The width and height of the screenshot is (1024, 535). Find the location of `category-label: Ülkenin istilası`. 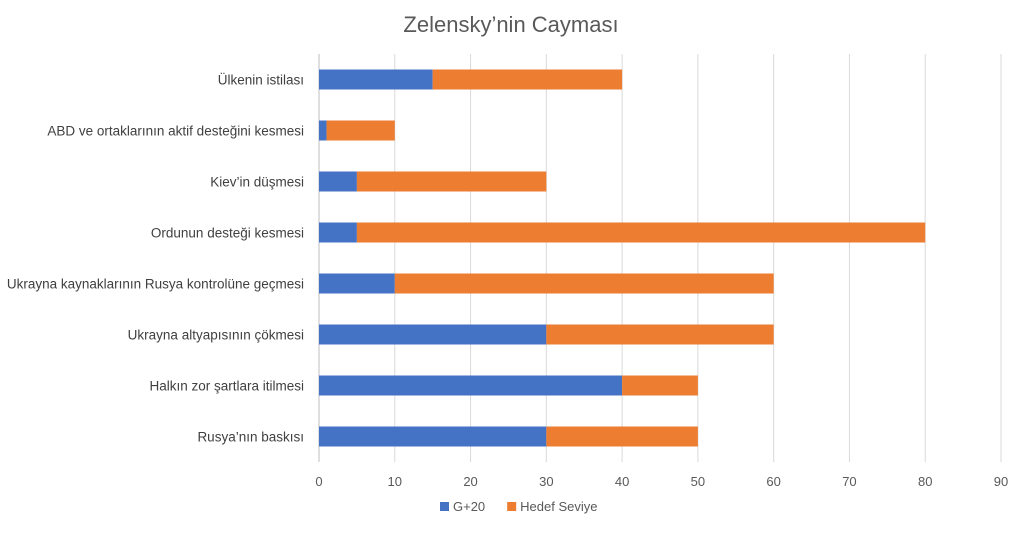

category-label: Ülkenin istilası is located at coordinates (261, 80).